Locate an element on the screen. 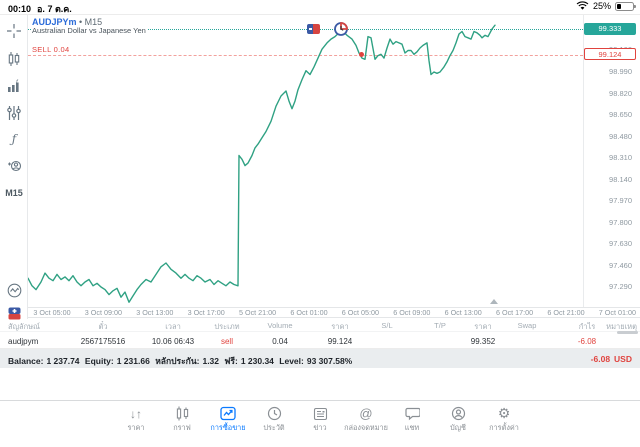  chart-header: AUDJPYm • M15 is located at coordinates (67, 22).